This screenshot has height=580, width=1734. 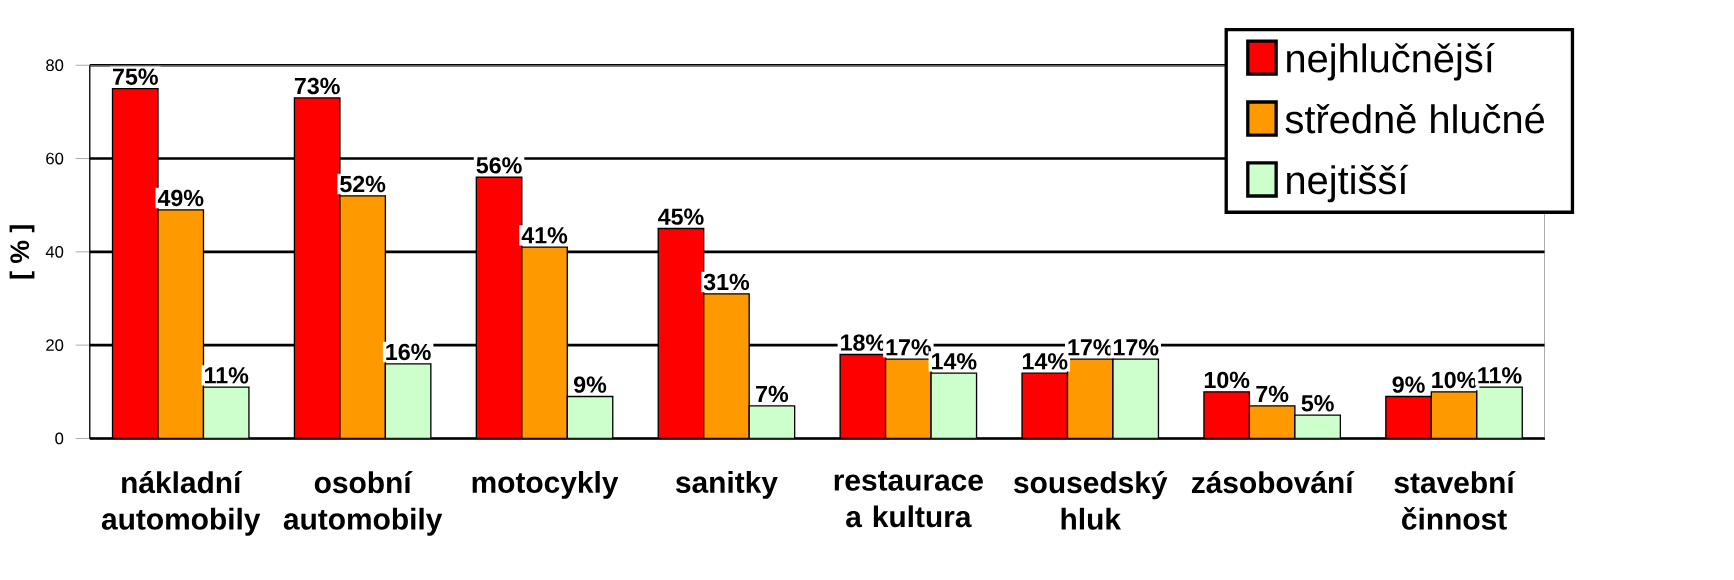 What do you see at coordinates (55, 345) in the screenshot?
I see `y-tick-label: 20` at bounding box center [55, 345].